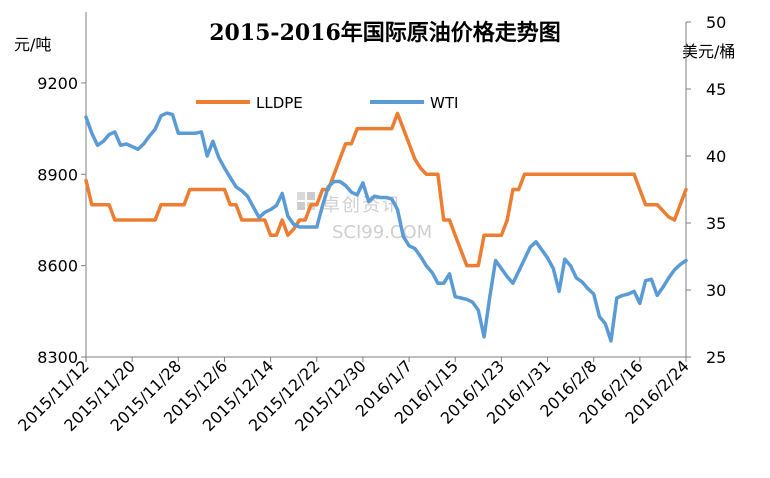  I want to click on right-axis-tick-label: 40, so click(716, 156).